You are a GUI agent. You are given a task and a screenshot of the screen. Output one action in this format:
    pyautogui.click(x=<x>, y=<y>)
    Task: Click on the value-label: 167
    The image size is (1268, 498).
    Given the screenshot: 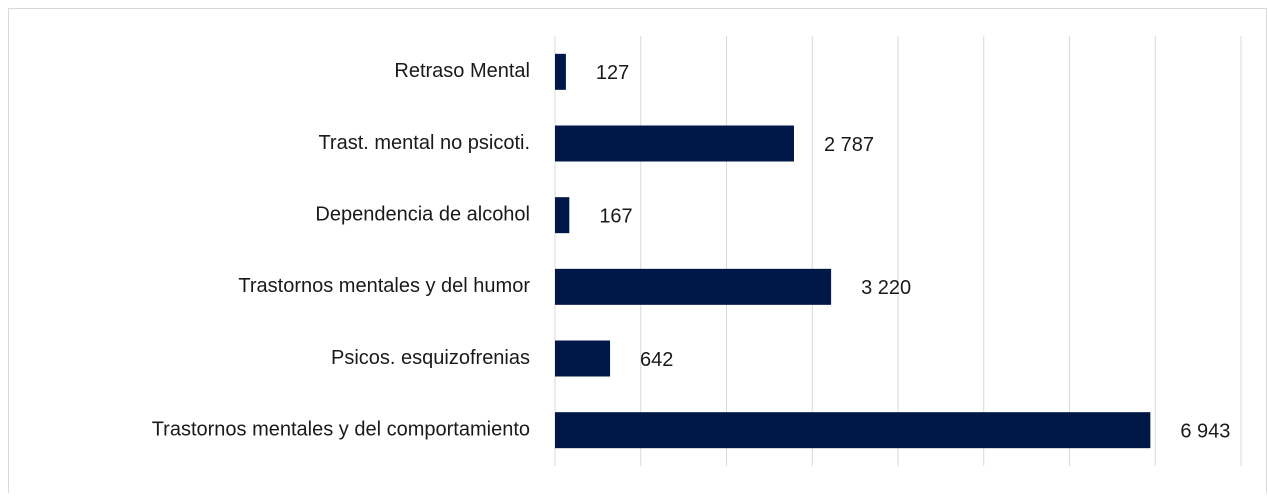 What is the action you would take?
    pyautogui.click(x=615, y=216)
    